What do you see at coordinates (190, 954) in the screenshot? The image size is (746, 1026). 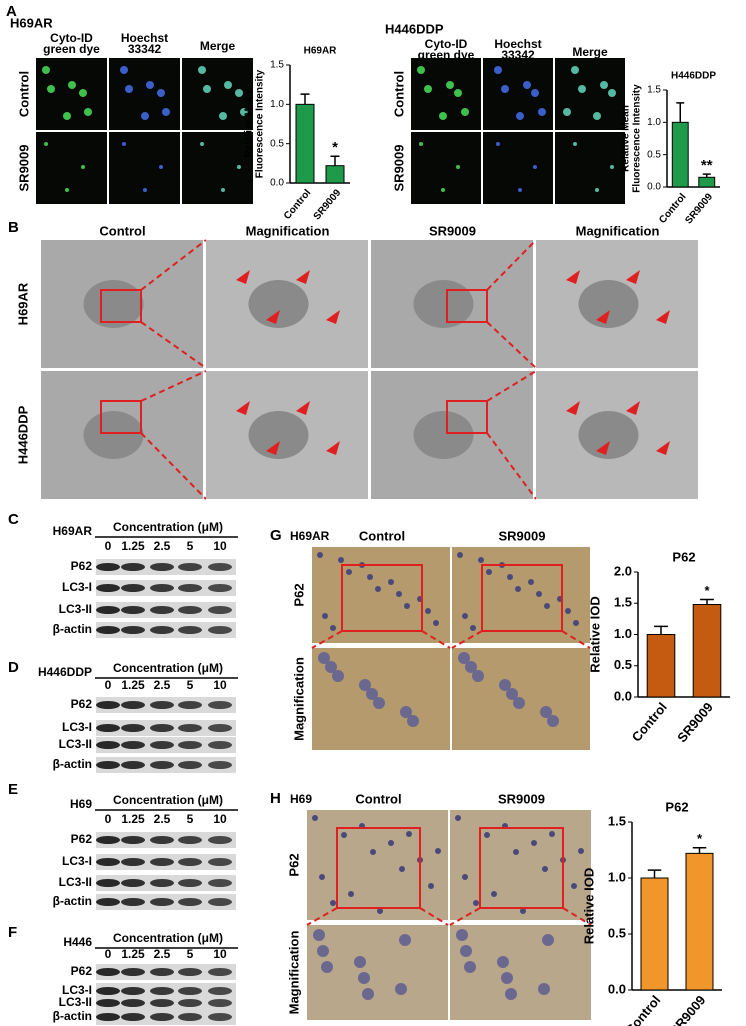 I see `concentration: 5` at bounding box center [190, 954].